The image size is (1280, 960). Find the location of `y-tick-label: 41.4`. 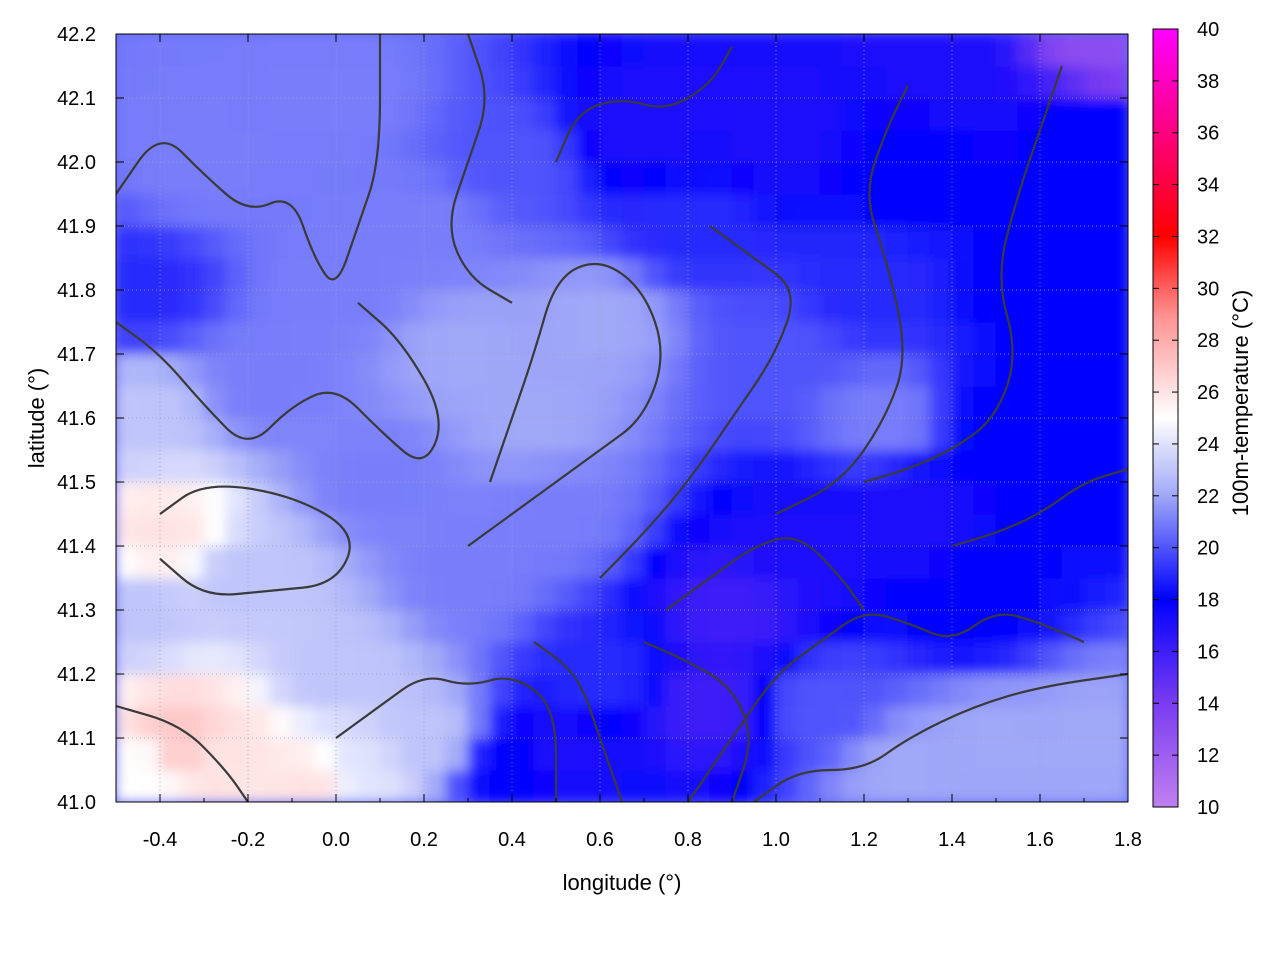

y-tick-label: 41.4 is located at coordinates (76, 547).